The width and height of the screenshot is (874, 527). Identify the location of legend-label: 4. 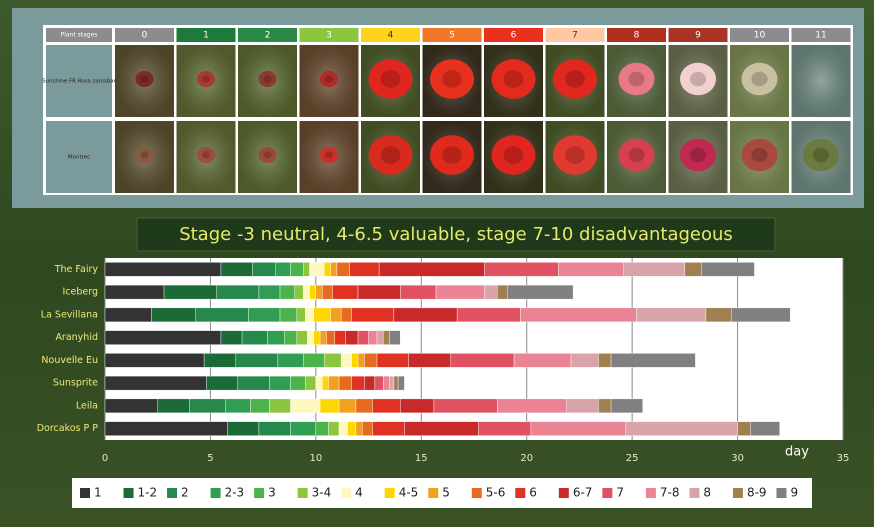
(359, 493).